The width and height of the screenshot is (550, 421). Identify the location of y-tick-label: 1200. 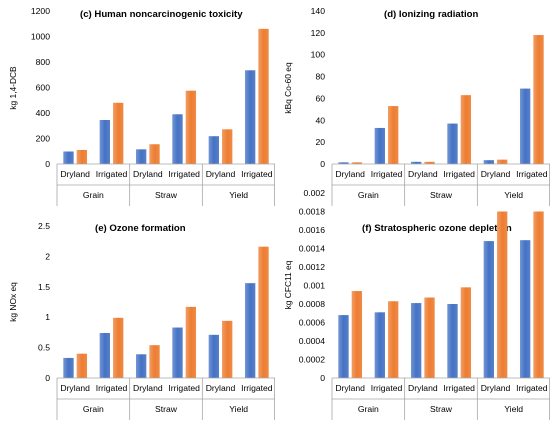
(40, 11).